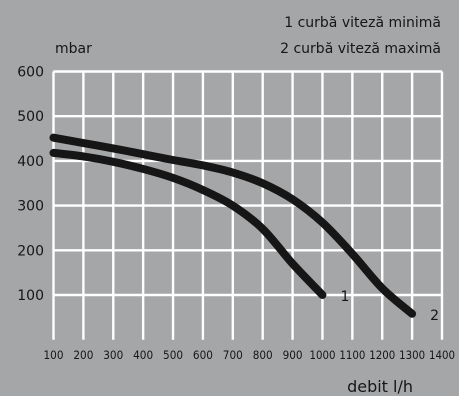  I want to click on y-tick-label-300: 300, so click(30, 207).